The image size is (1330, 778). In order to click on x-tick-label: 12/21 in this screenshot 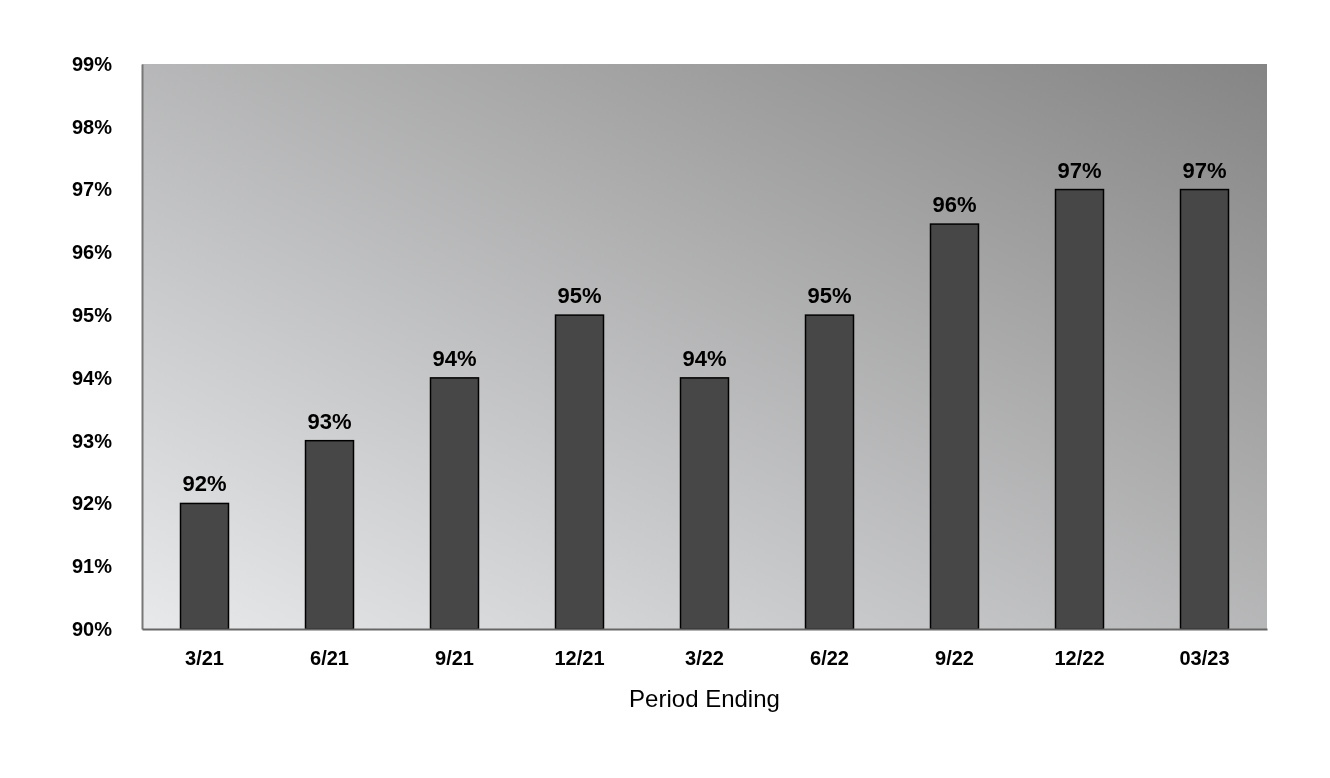, I will do `click(579, 658)`.